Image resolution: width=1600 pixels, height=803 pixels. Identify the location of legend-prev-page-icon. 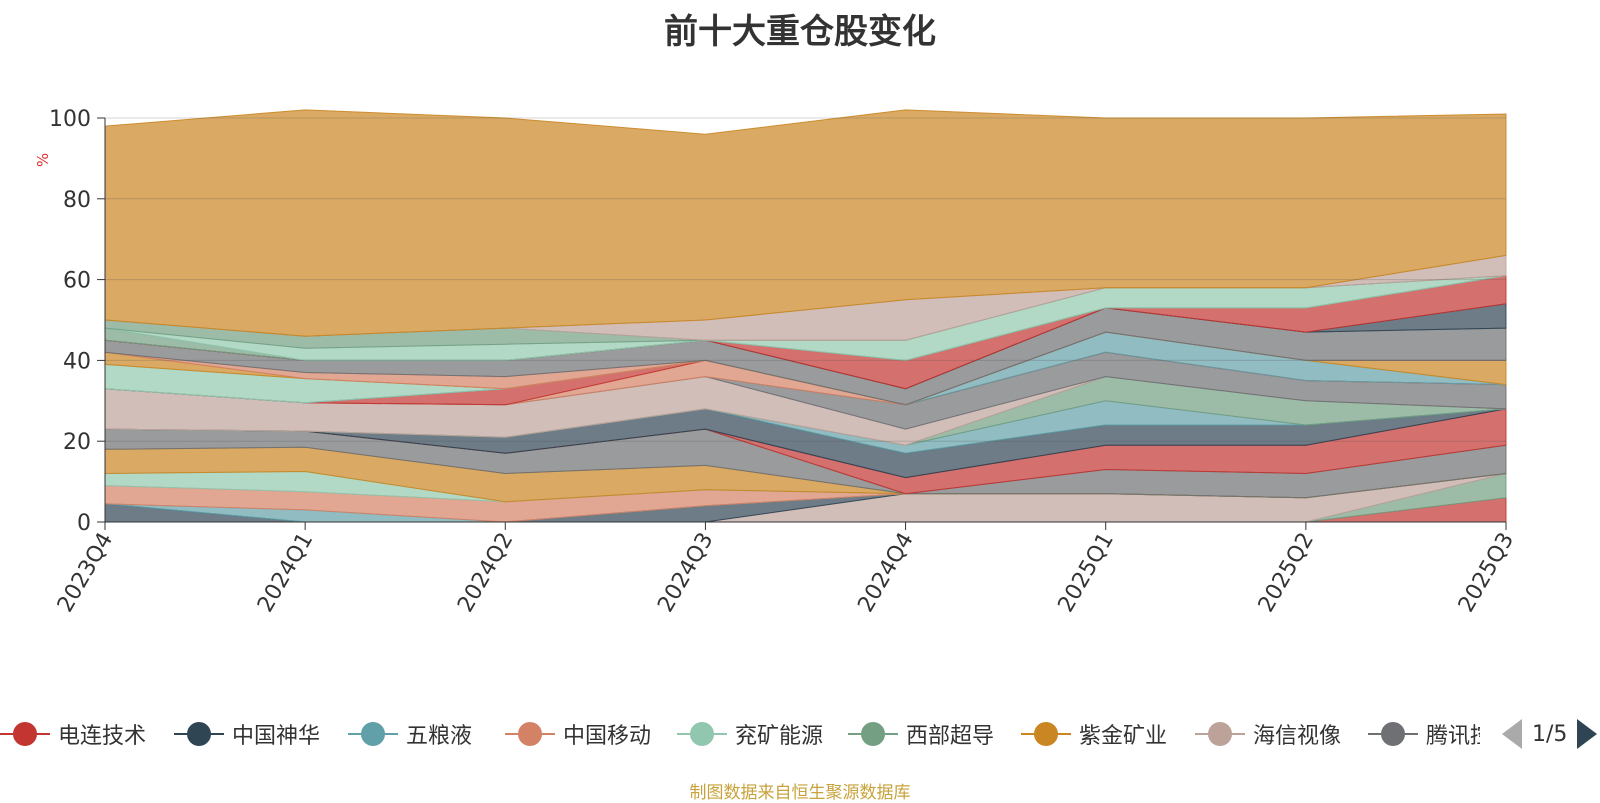
(1512, 734).